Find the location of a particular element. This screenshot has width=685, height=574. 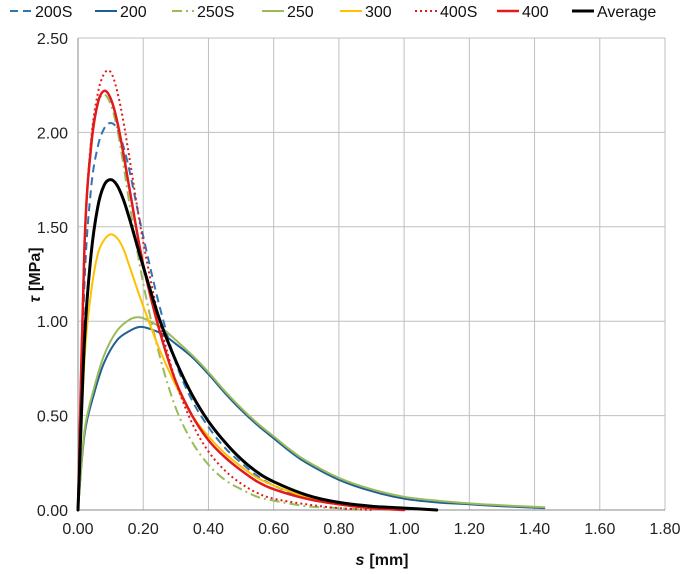

x-tick-label: 1.00 is located at coordinates (404, 529).